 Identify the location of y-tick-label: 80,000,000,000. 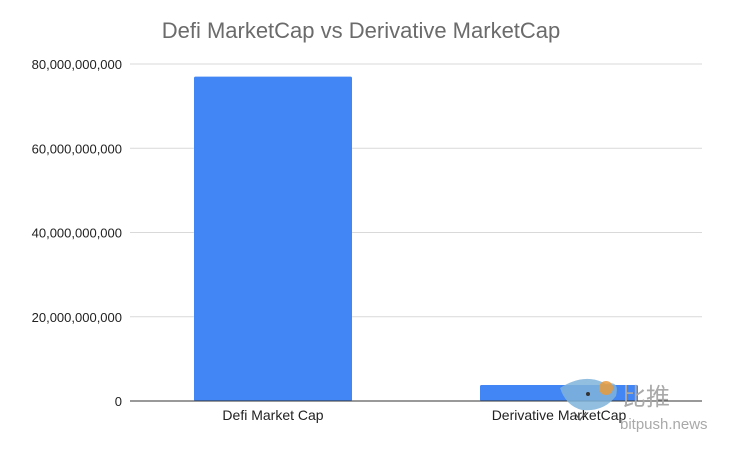
(77, 64).